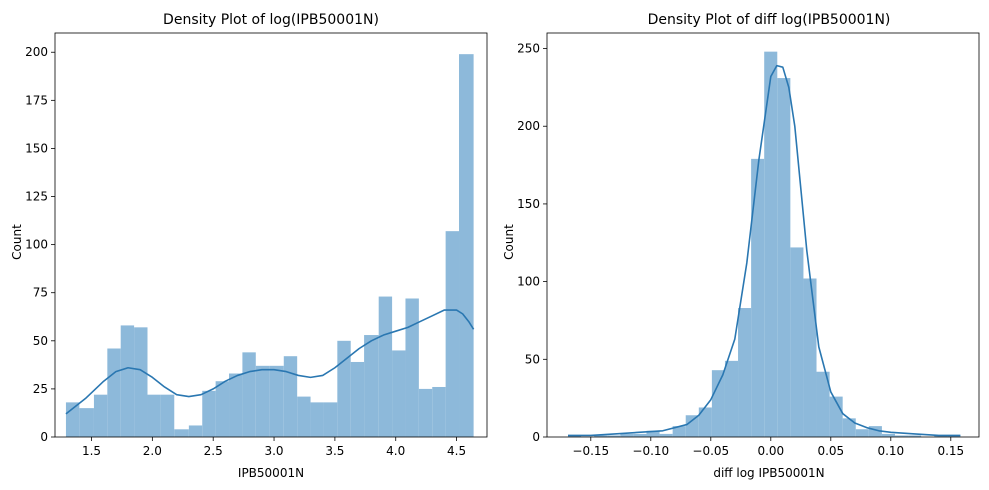  Describe the element at coordinates (830, 451) in the screenshot. I see `right-x-tick-label: 0.05` at that location.